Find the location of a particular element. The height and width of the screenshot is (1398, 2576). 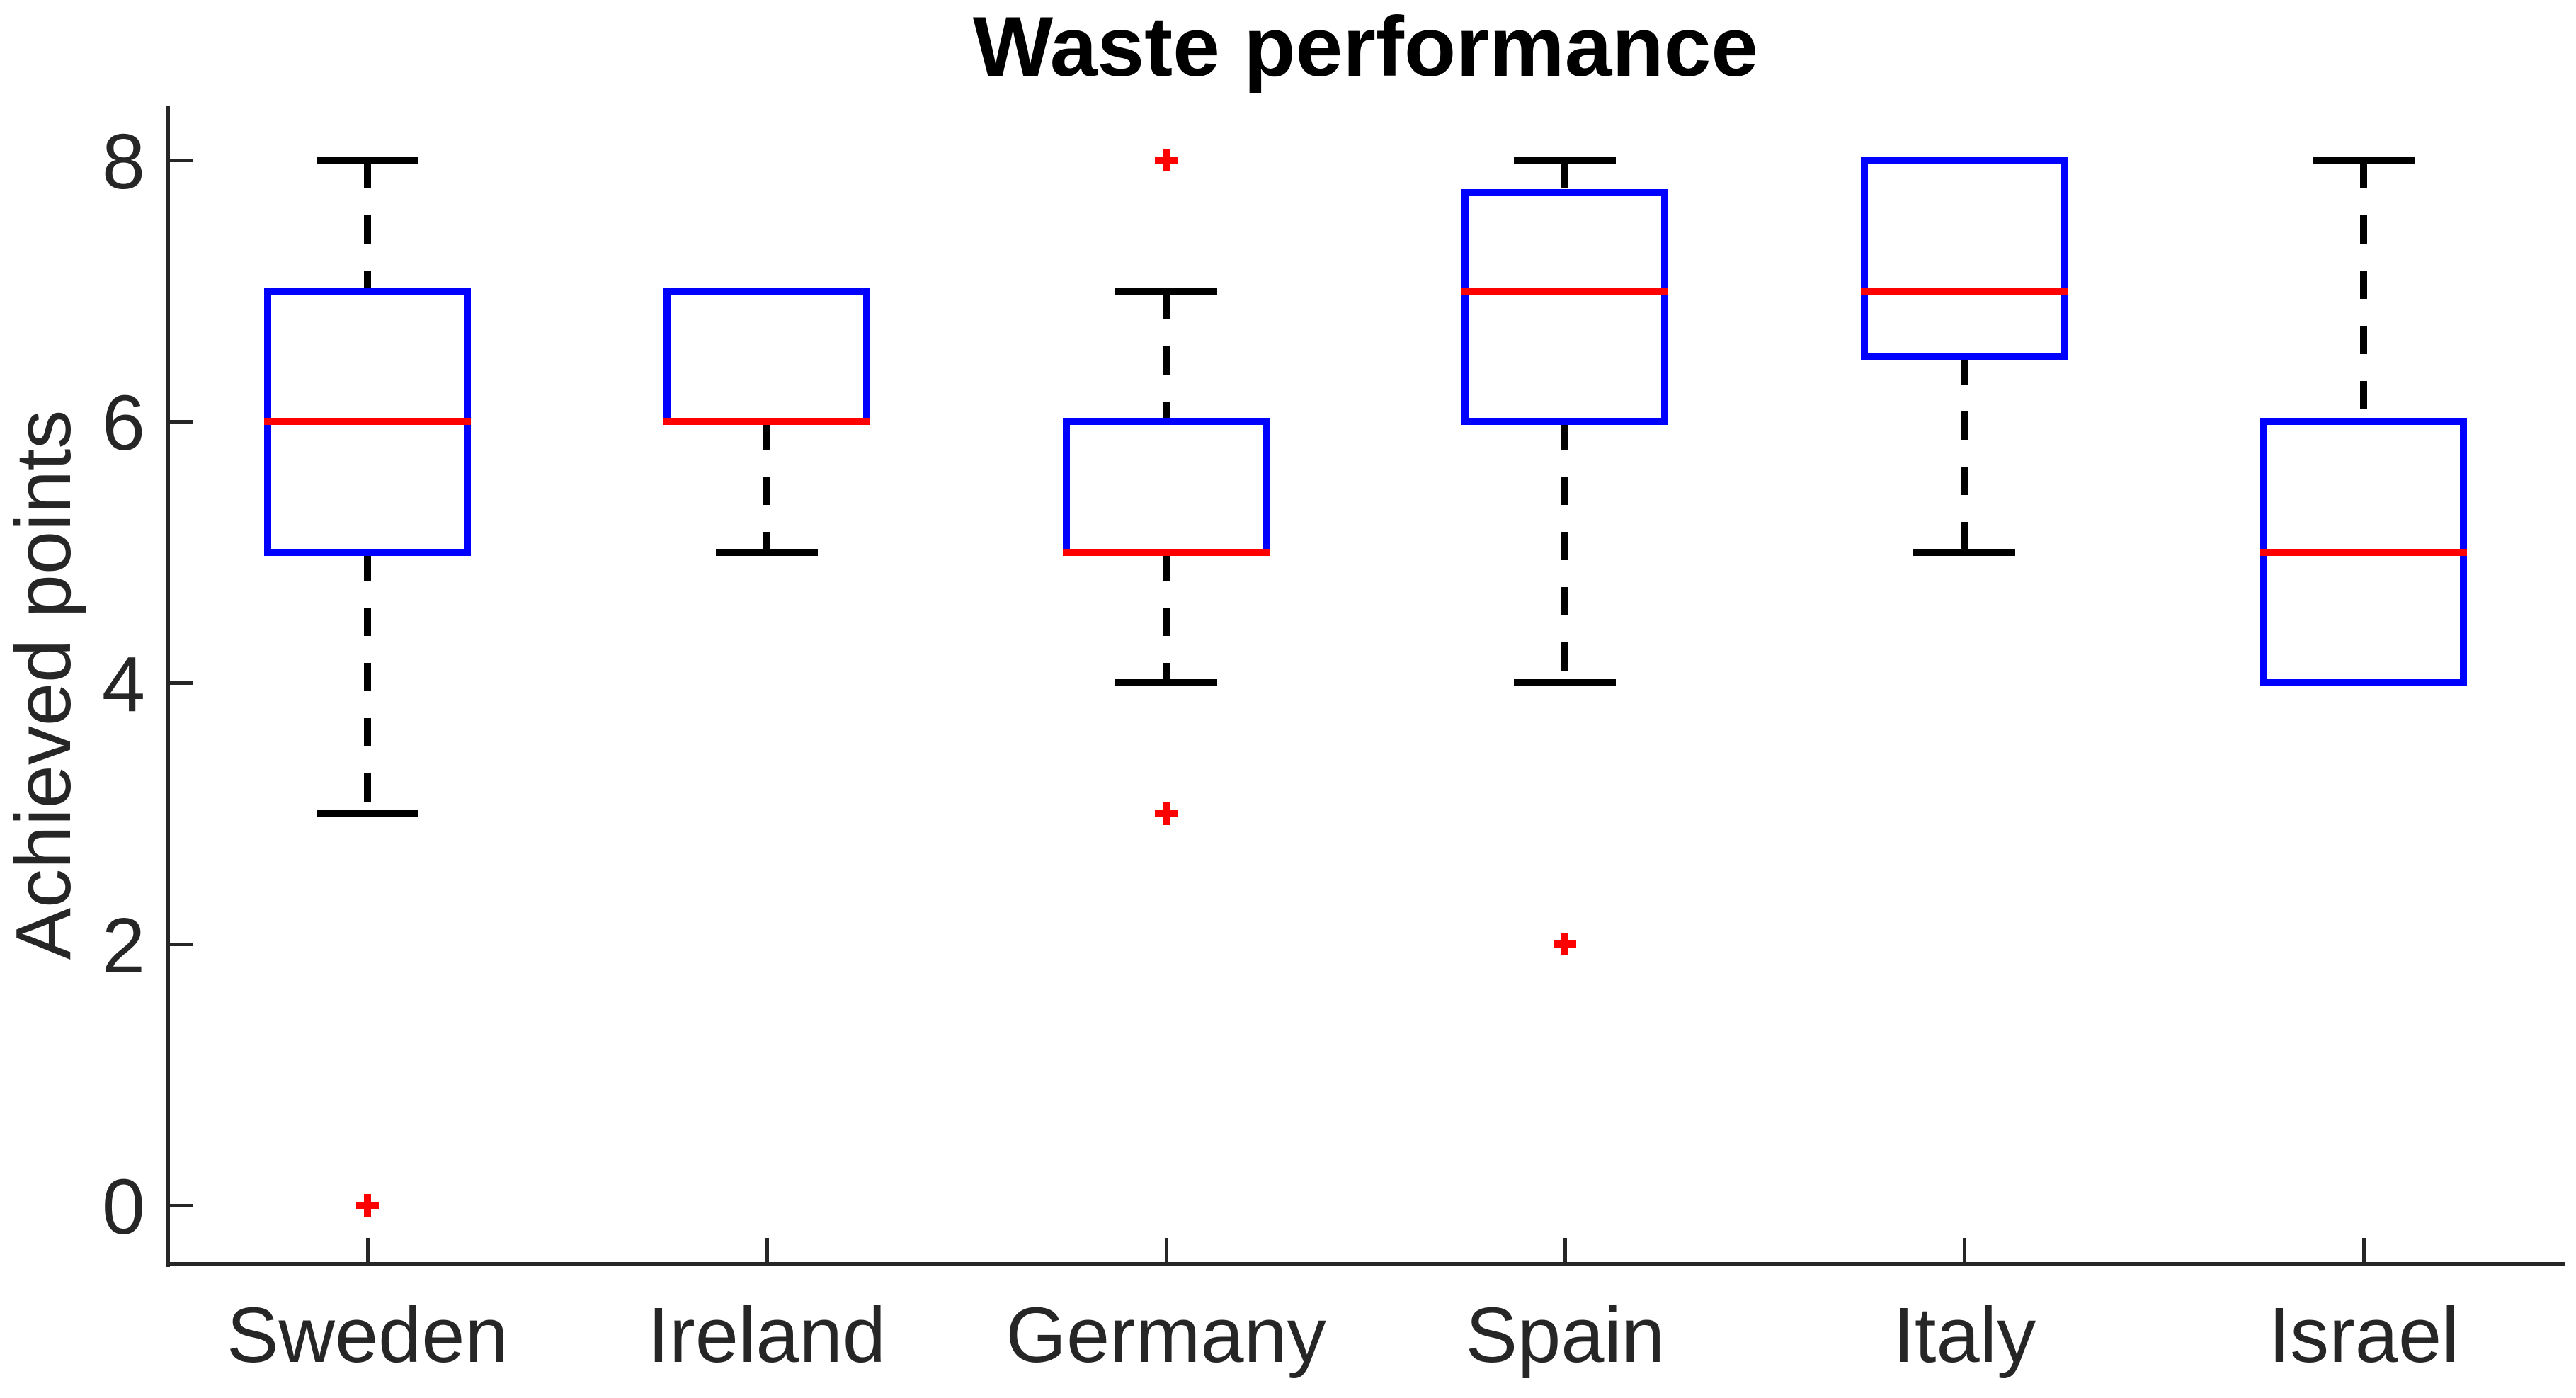

box-germany is located at coordinates (1166, 487).